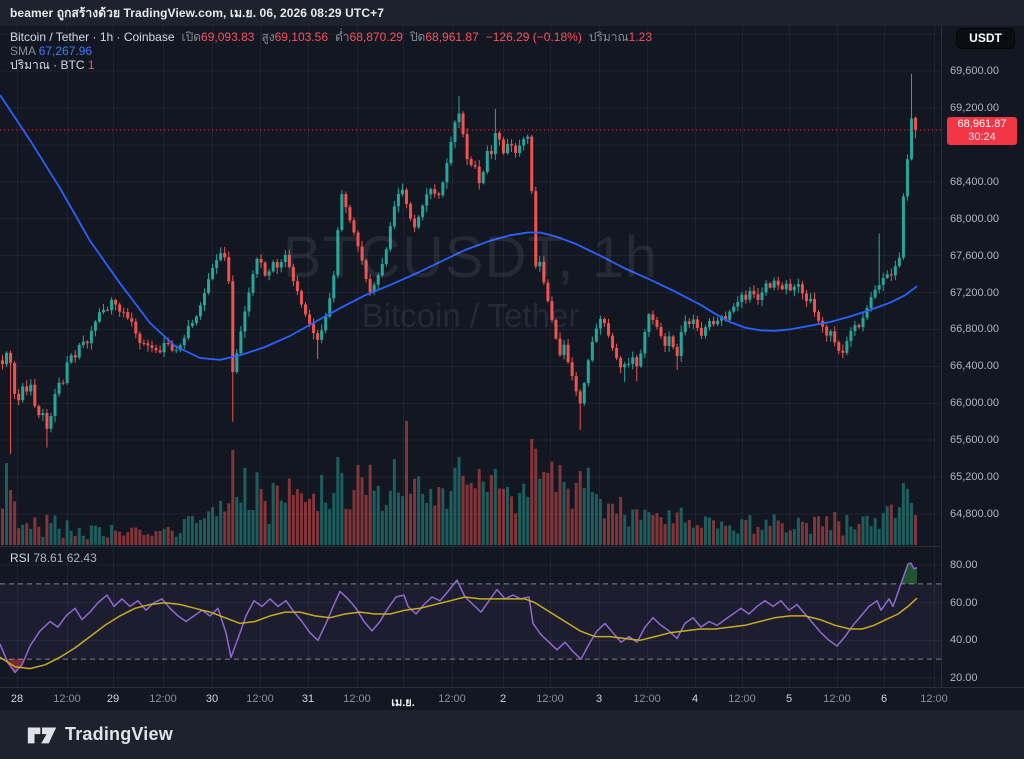  I want to click on currency-toggle-button: USDT, so click(985, 38).